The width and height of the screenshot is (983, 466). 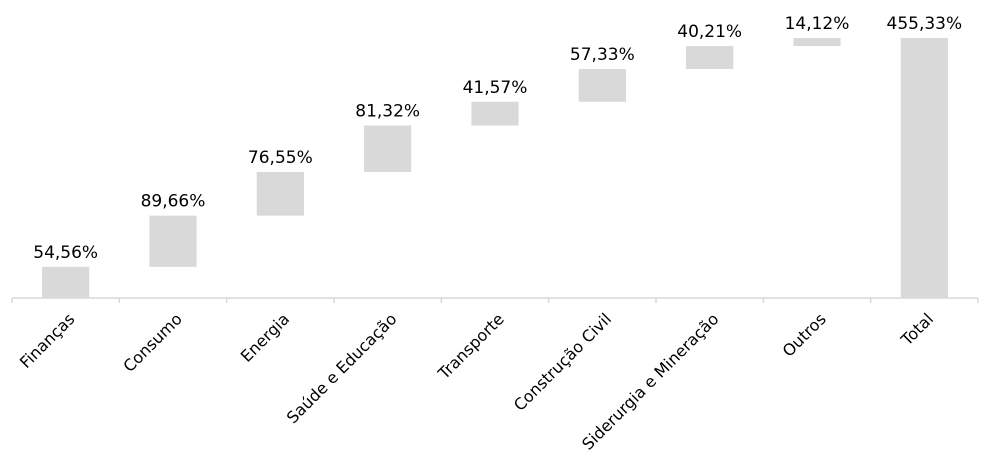 What do you see at coordinates (804, 334) in the screenshot?
I see `category-label-outros: Outros` at bounding box center [804, 334].